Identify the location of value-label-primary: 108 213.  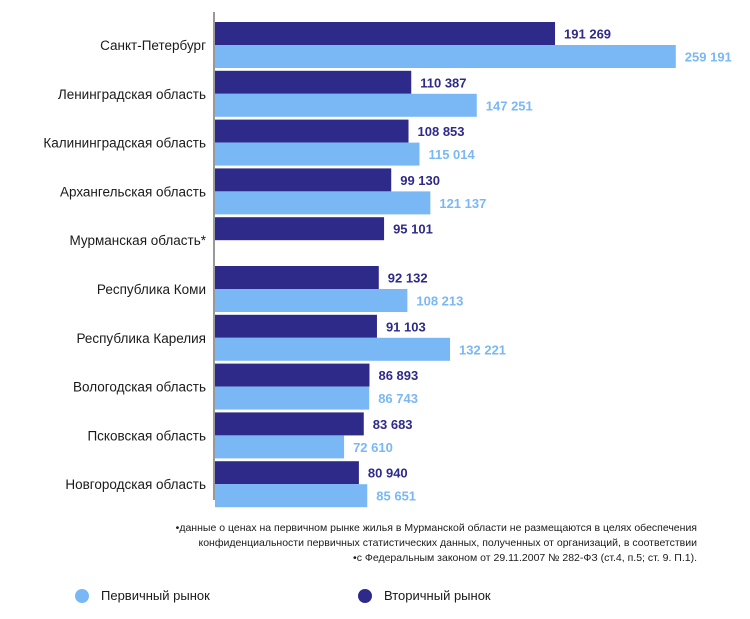
(439, 301).